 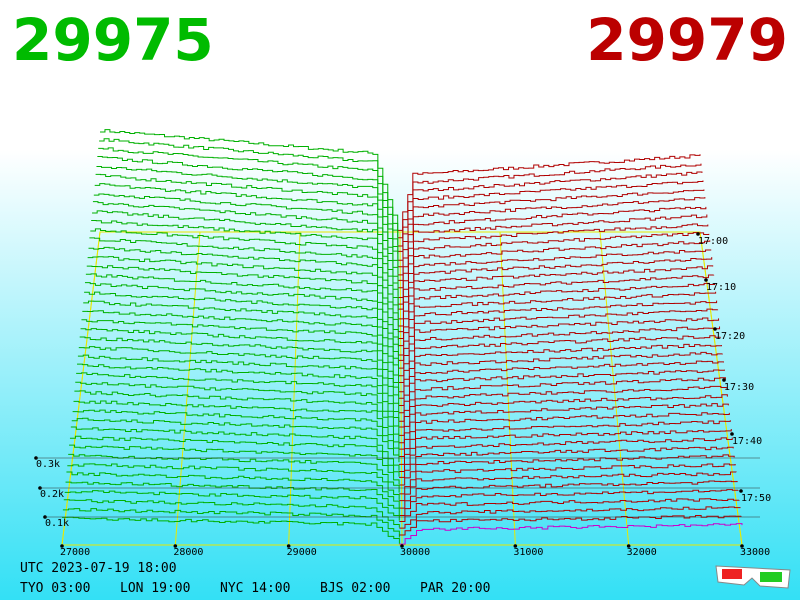 I want to click on time-tick-label: 17:10, so click(x=721, y=287).